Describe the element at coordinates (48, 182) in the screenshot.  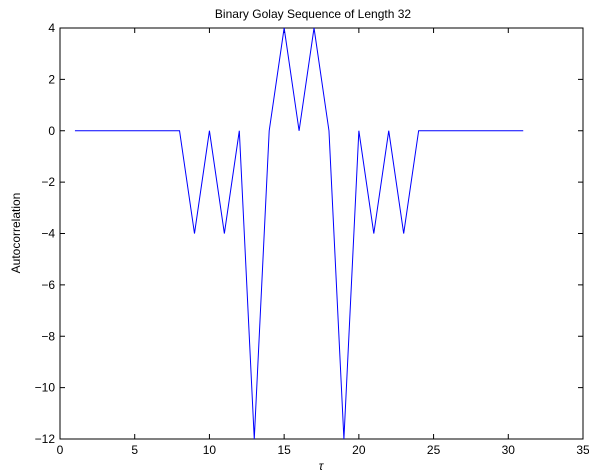
I see `y-tick-label: −2` at that location.